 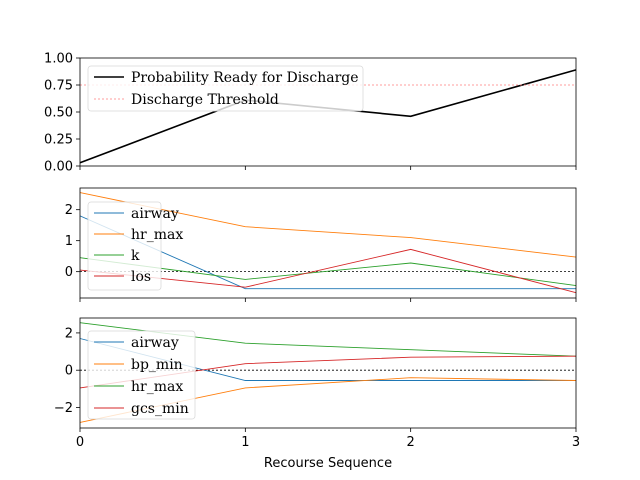 What do you see at coordinates (58, 86) in the screenshot?
I see `y-tick-label: 0.75` at bounding box center [58, 86].